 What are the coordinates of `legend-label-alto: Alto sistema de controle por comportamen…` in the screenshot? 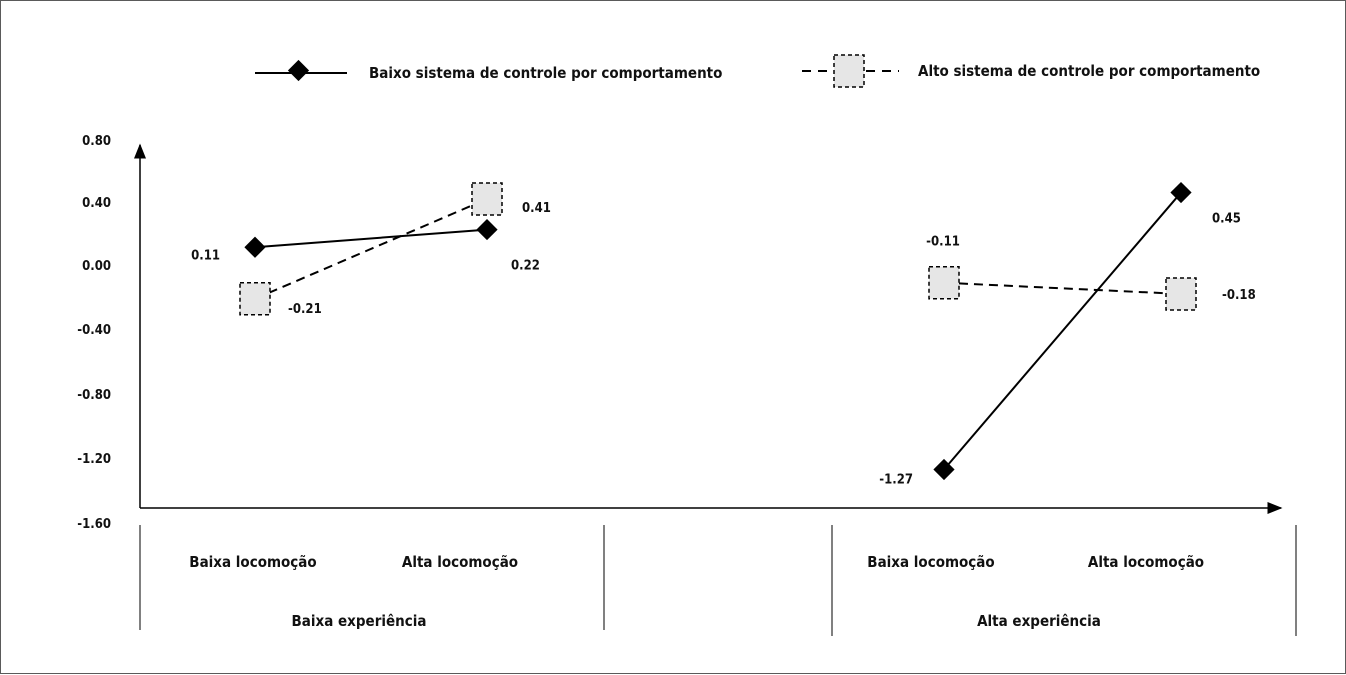 It's located at (1089, 71).